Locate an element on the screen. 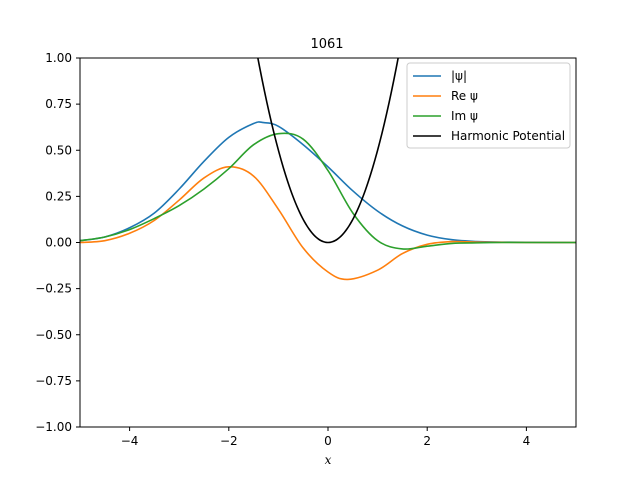 The width and height of the screenshot is (640, 480). y-tick-label: 0.25 is located at coordinates (58, 196).